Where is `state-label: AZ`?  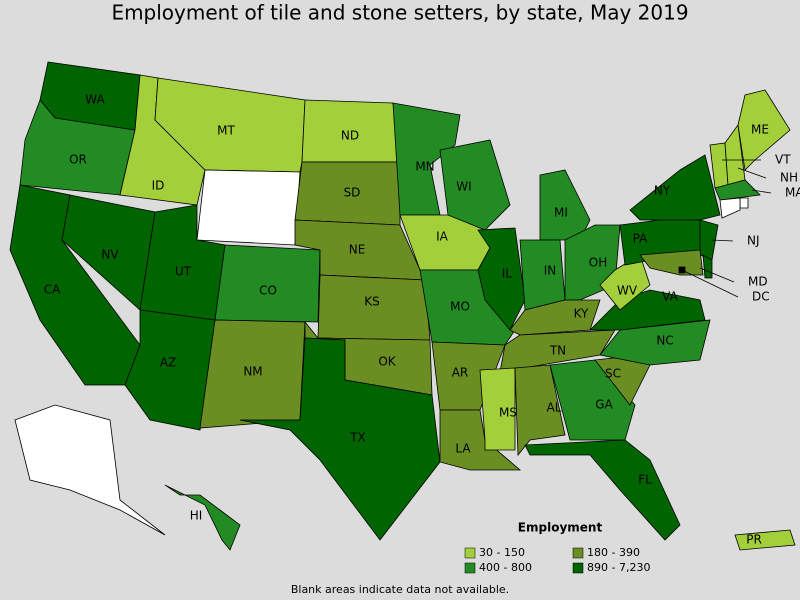 state-label: AZ is located at coordinates (168, 363).